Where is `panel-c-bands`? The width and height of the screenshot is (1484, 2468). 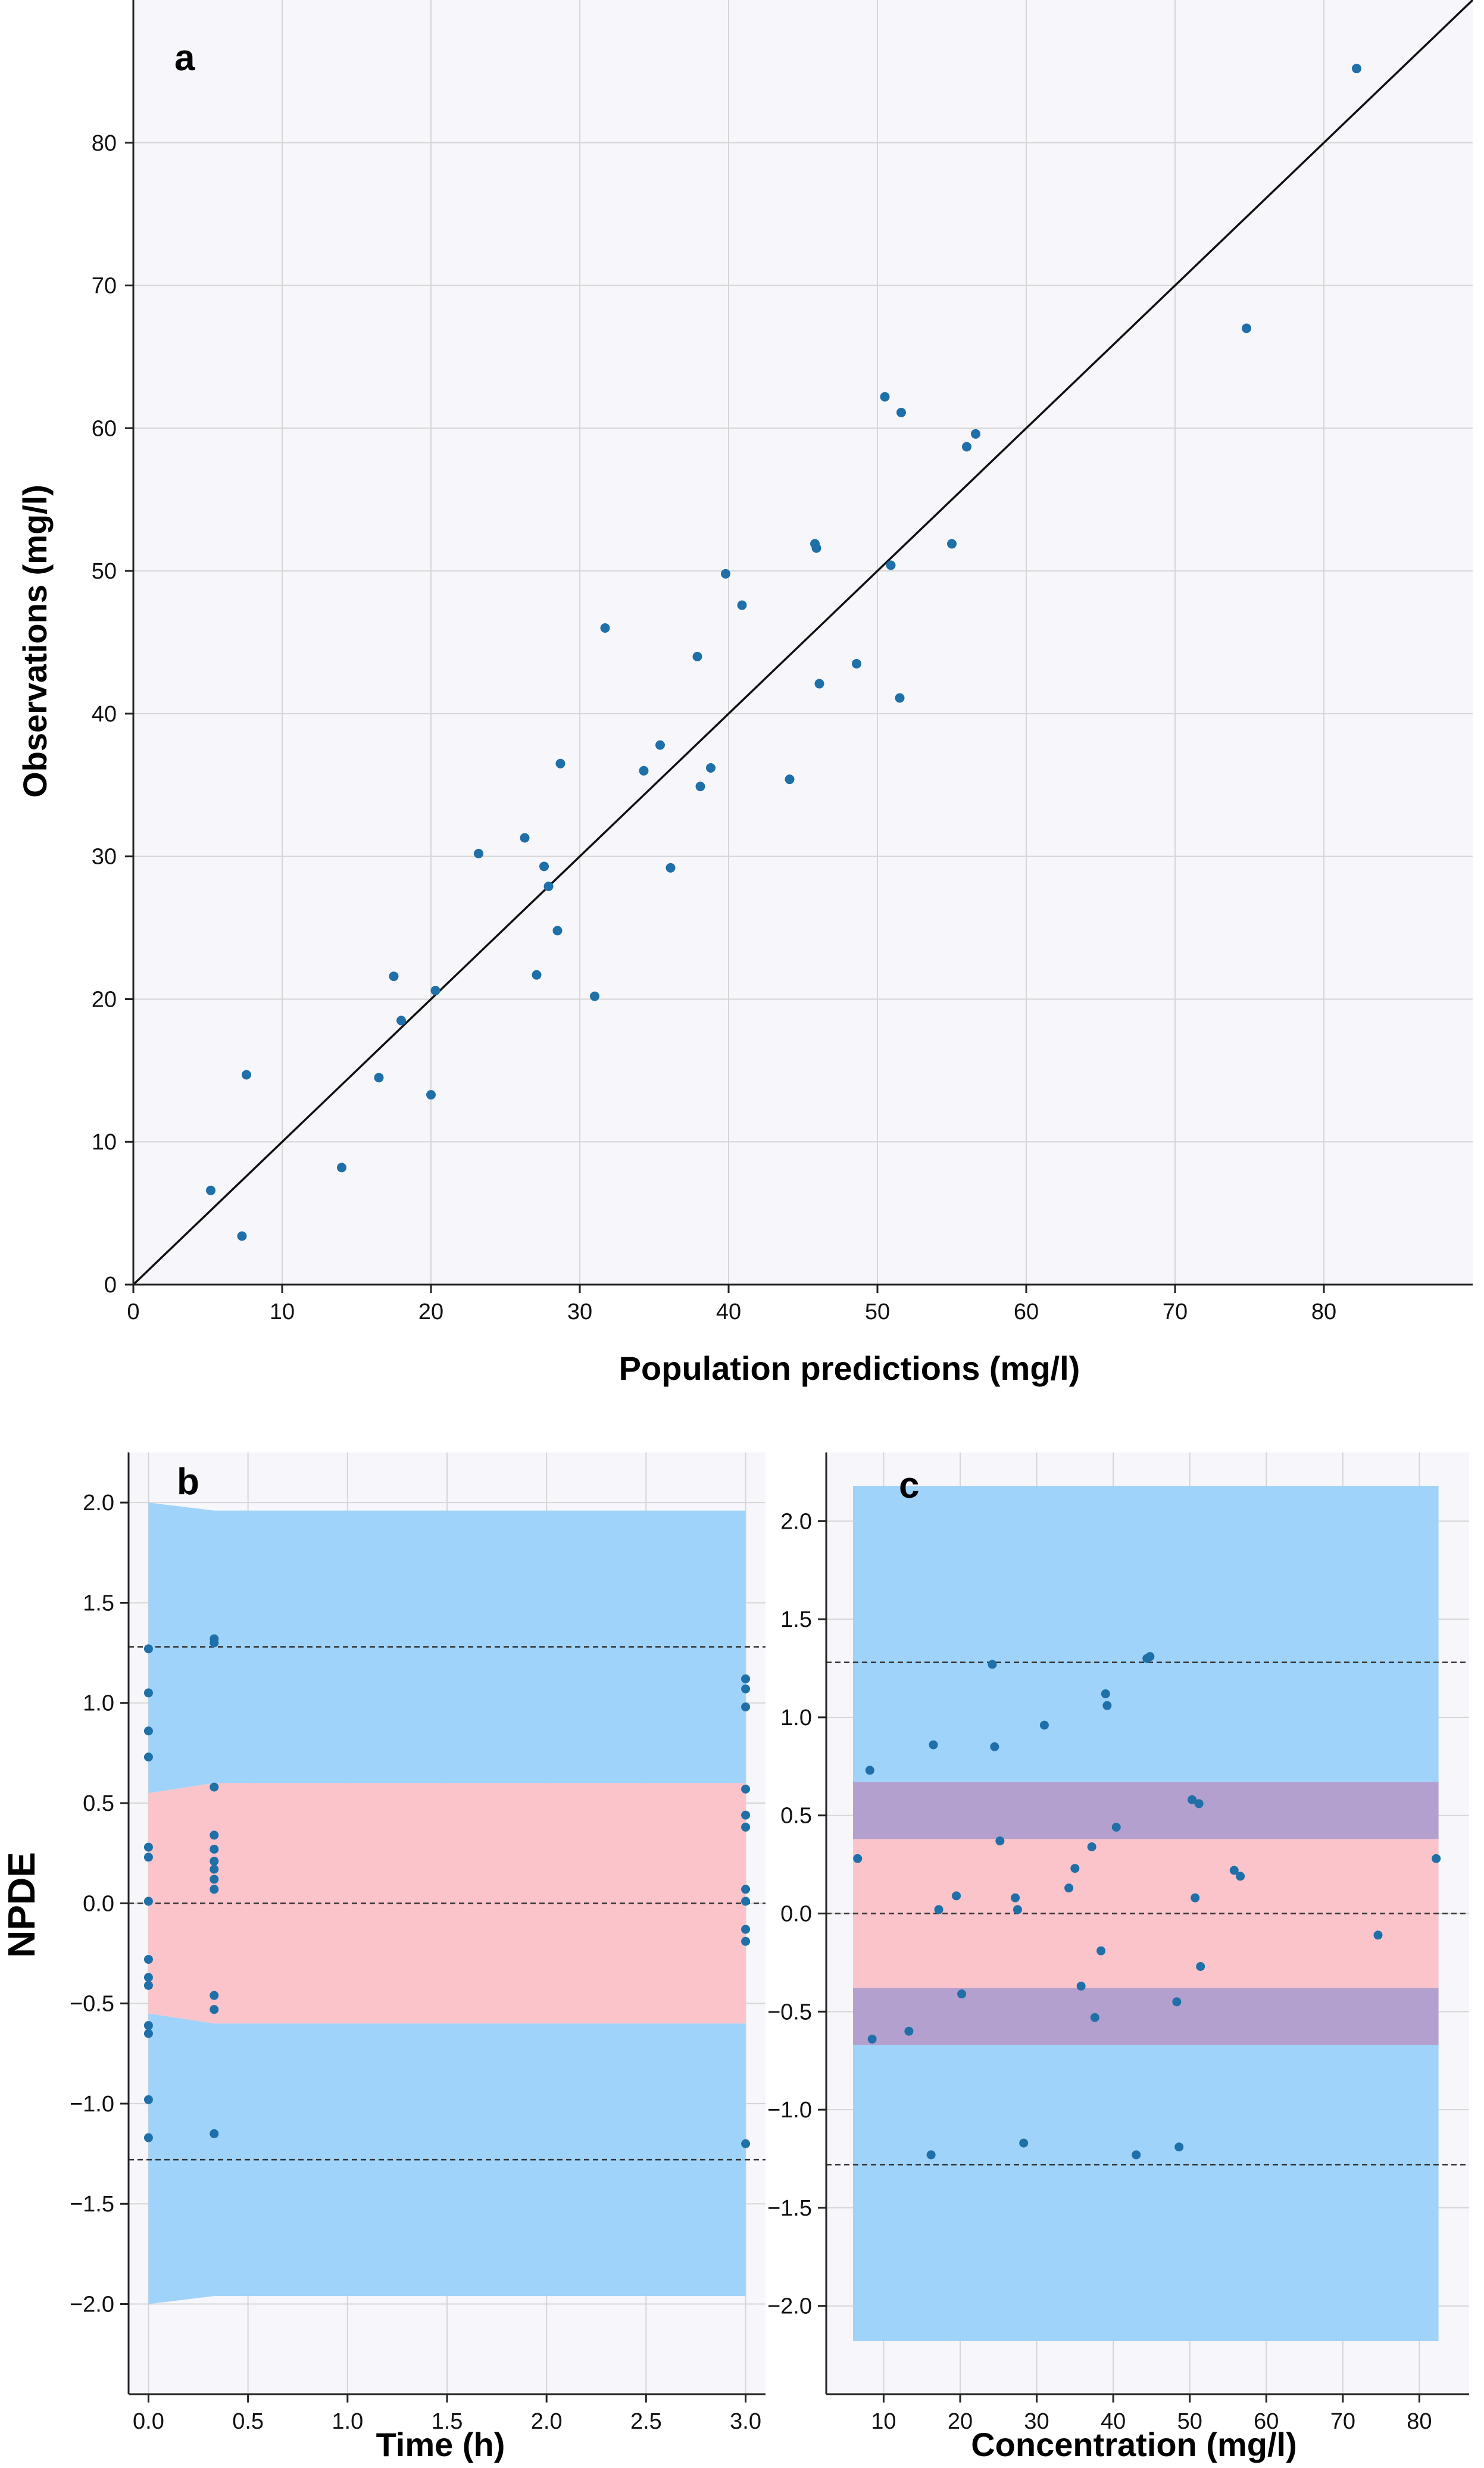 panel-c-bands is located at coordinates (1146, 1914).